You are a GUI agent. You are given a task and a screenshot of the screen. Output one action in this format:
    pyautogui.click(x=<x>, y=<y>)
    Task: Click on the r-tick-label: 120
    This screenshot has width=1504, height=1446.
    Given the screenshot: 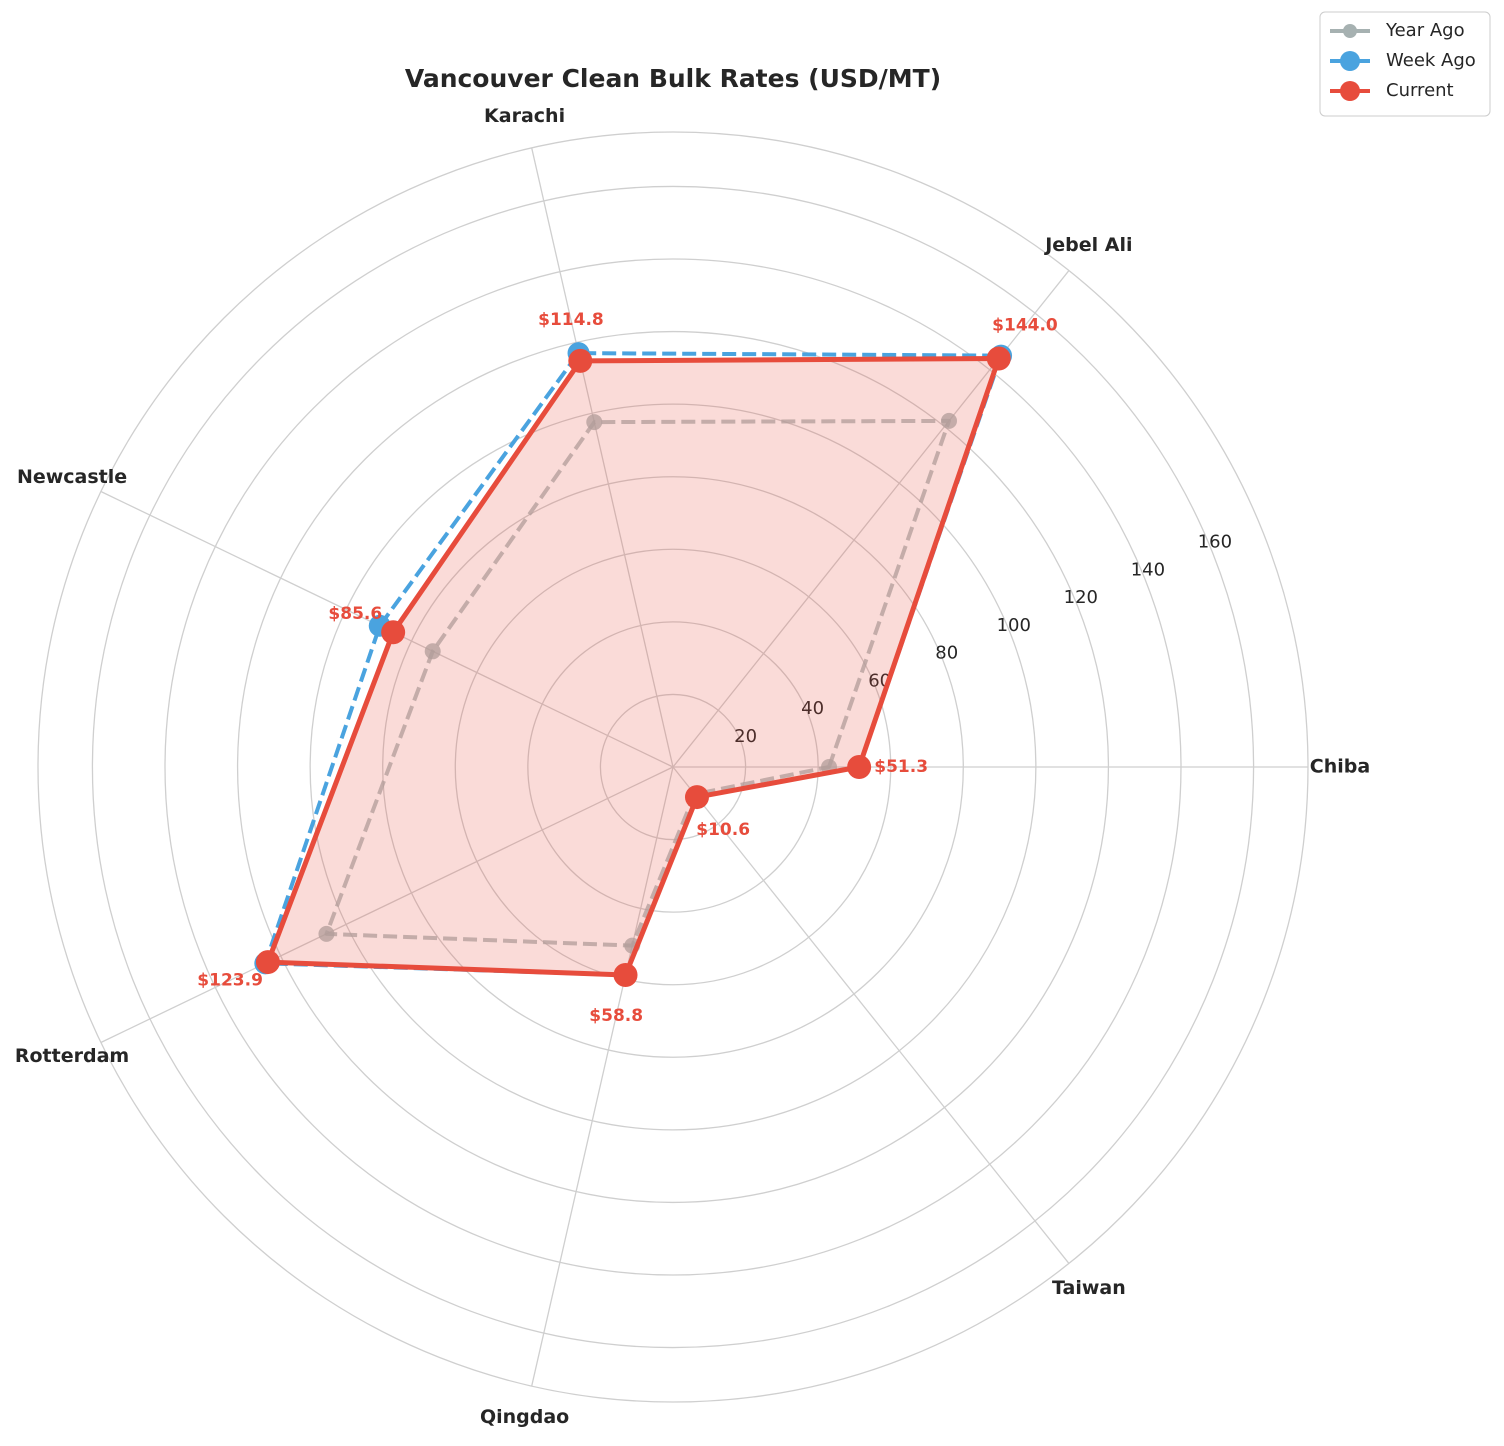 What is the action you would take?
    pyautogui.click(x=1081, y=597)
    